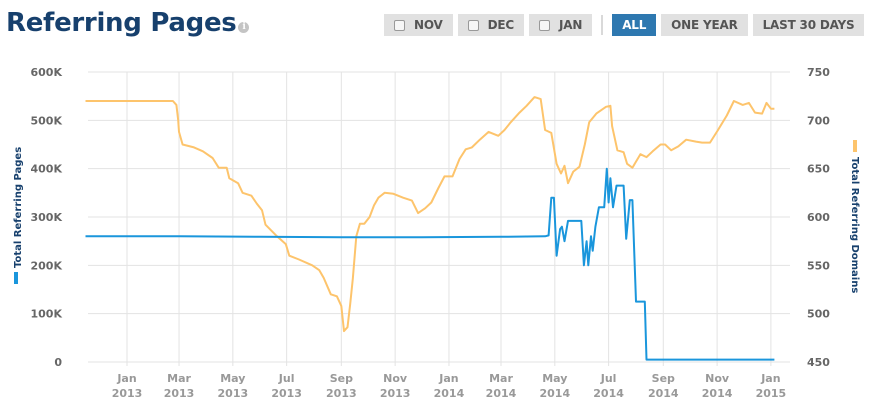 The width and height of the screenshot is (885, 404). I want to click on page-title-text: Referring Pages, so click(121, 23).